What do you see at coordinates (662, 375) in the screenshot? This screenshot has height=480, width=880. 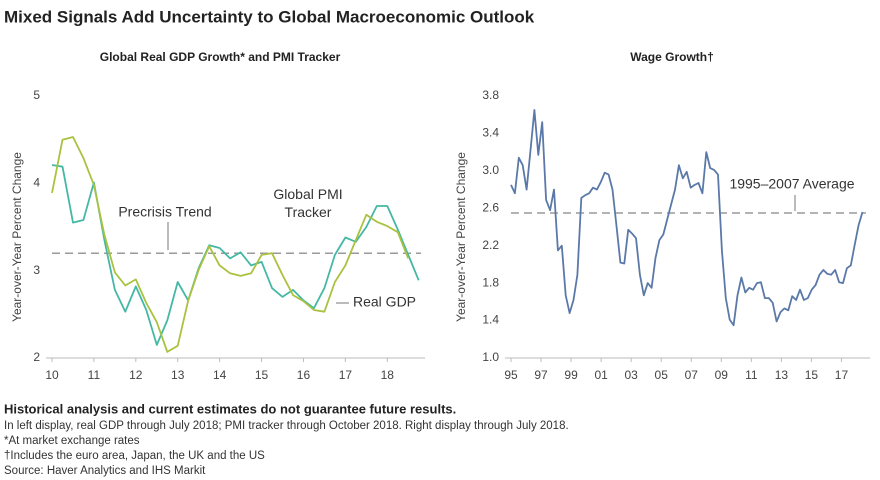 I see `x-tick-label: 05` at bounding box center [662, 375].